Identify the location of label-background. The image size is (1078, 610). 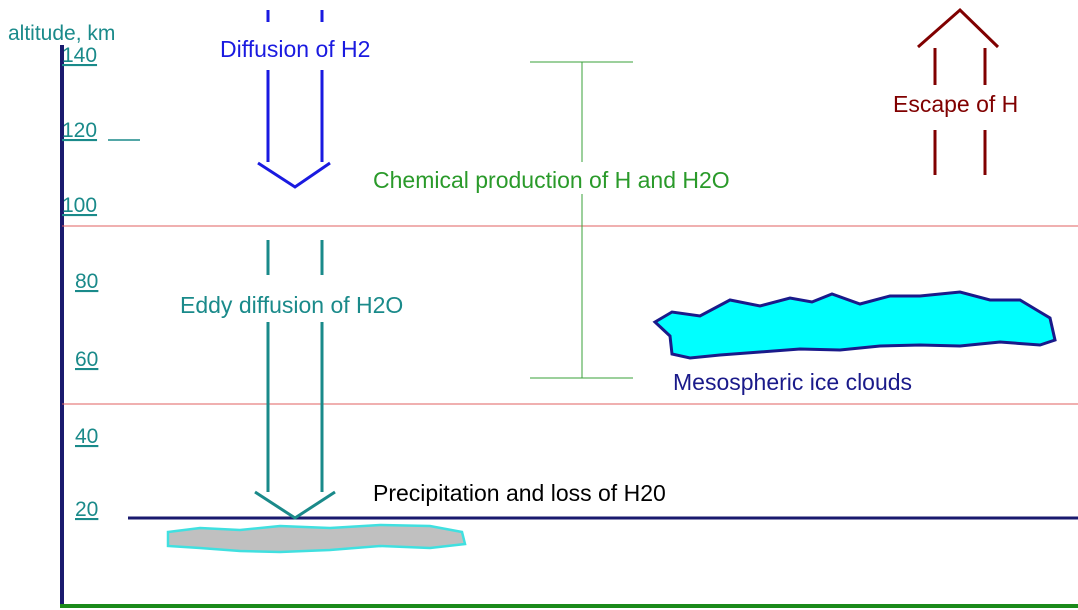
(632, 178).